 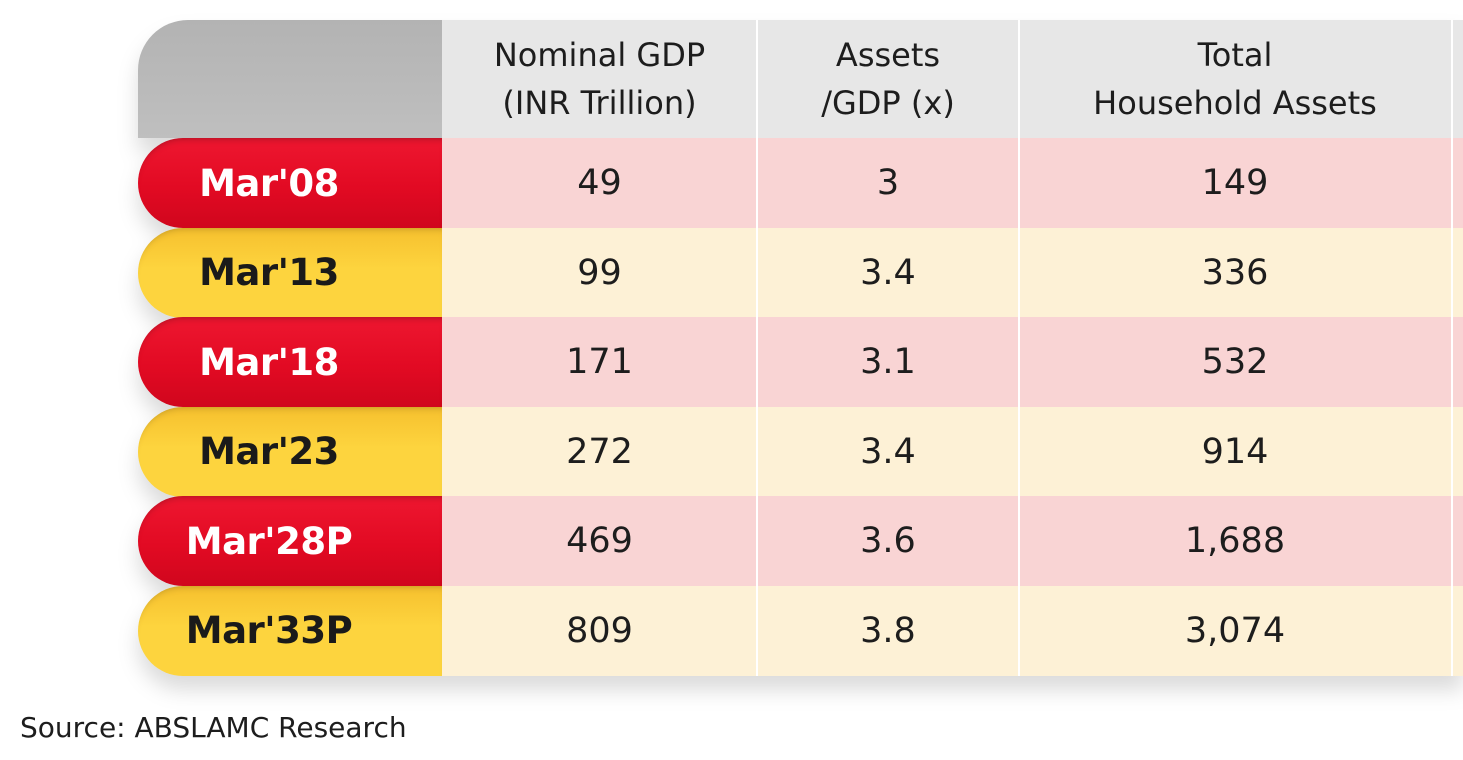 I want to click on source-note: Source: ABSLAMC Research, so click(x=213, y=727).